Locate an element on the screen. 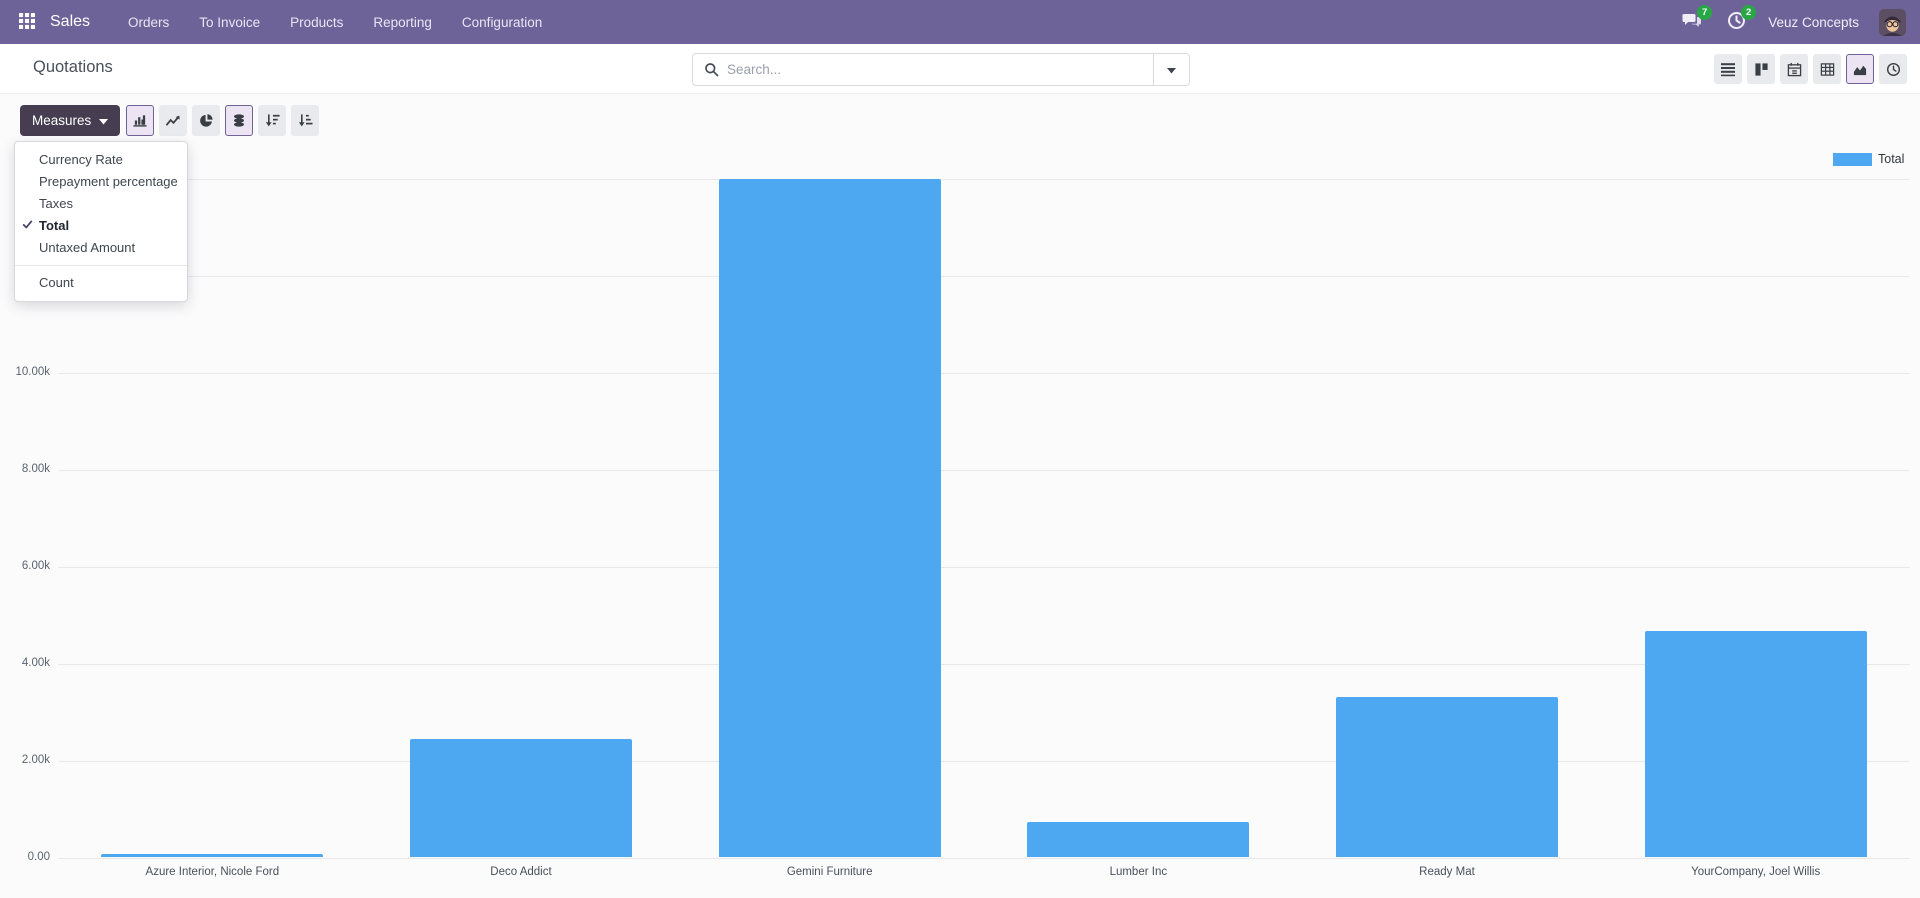  app-name: Sales is located at coordinates (70, 21).